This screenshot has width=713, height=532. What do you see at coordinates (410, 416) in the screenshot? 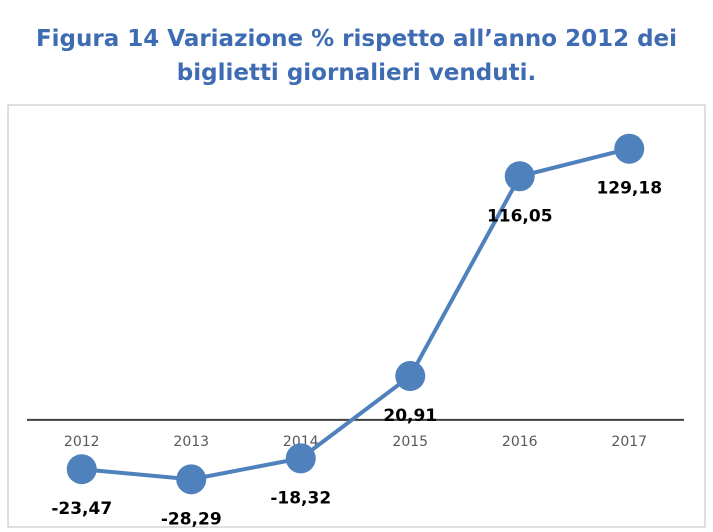
I see `data-label: 20,91` at bounding box center [410, 416].